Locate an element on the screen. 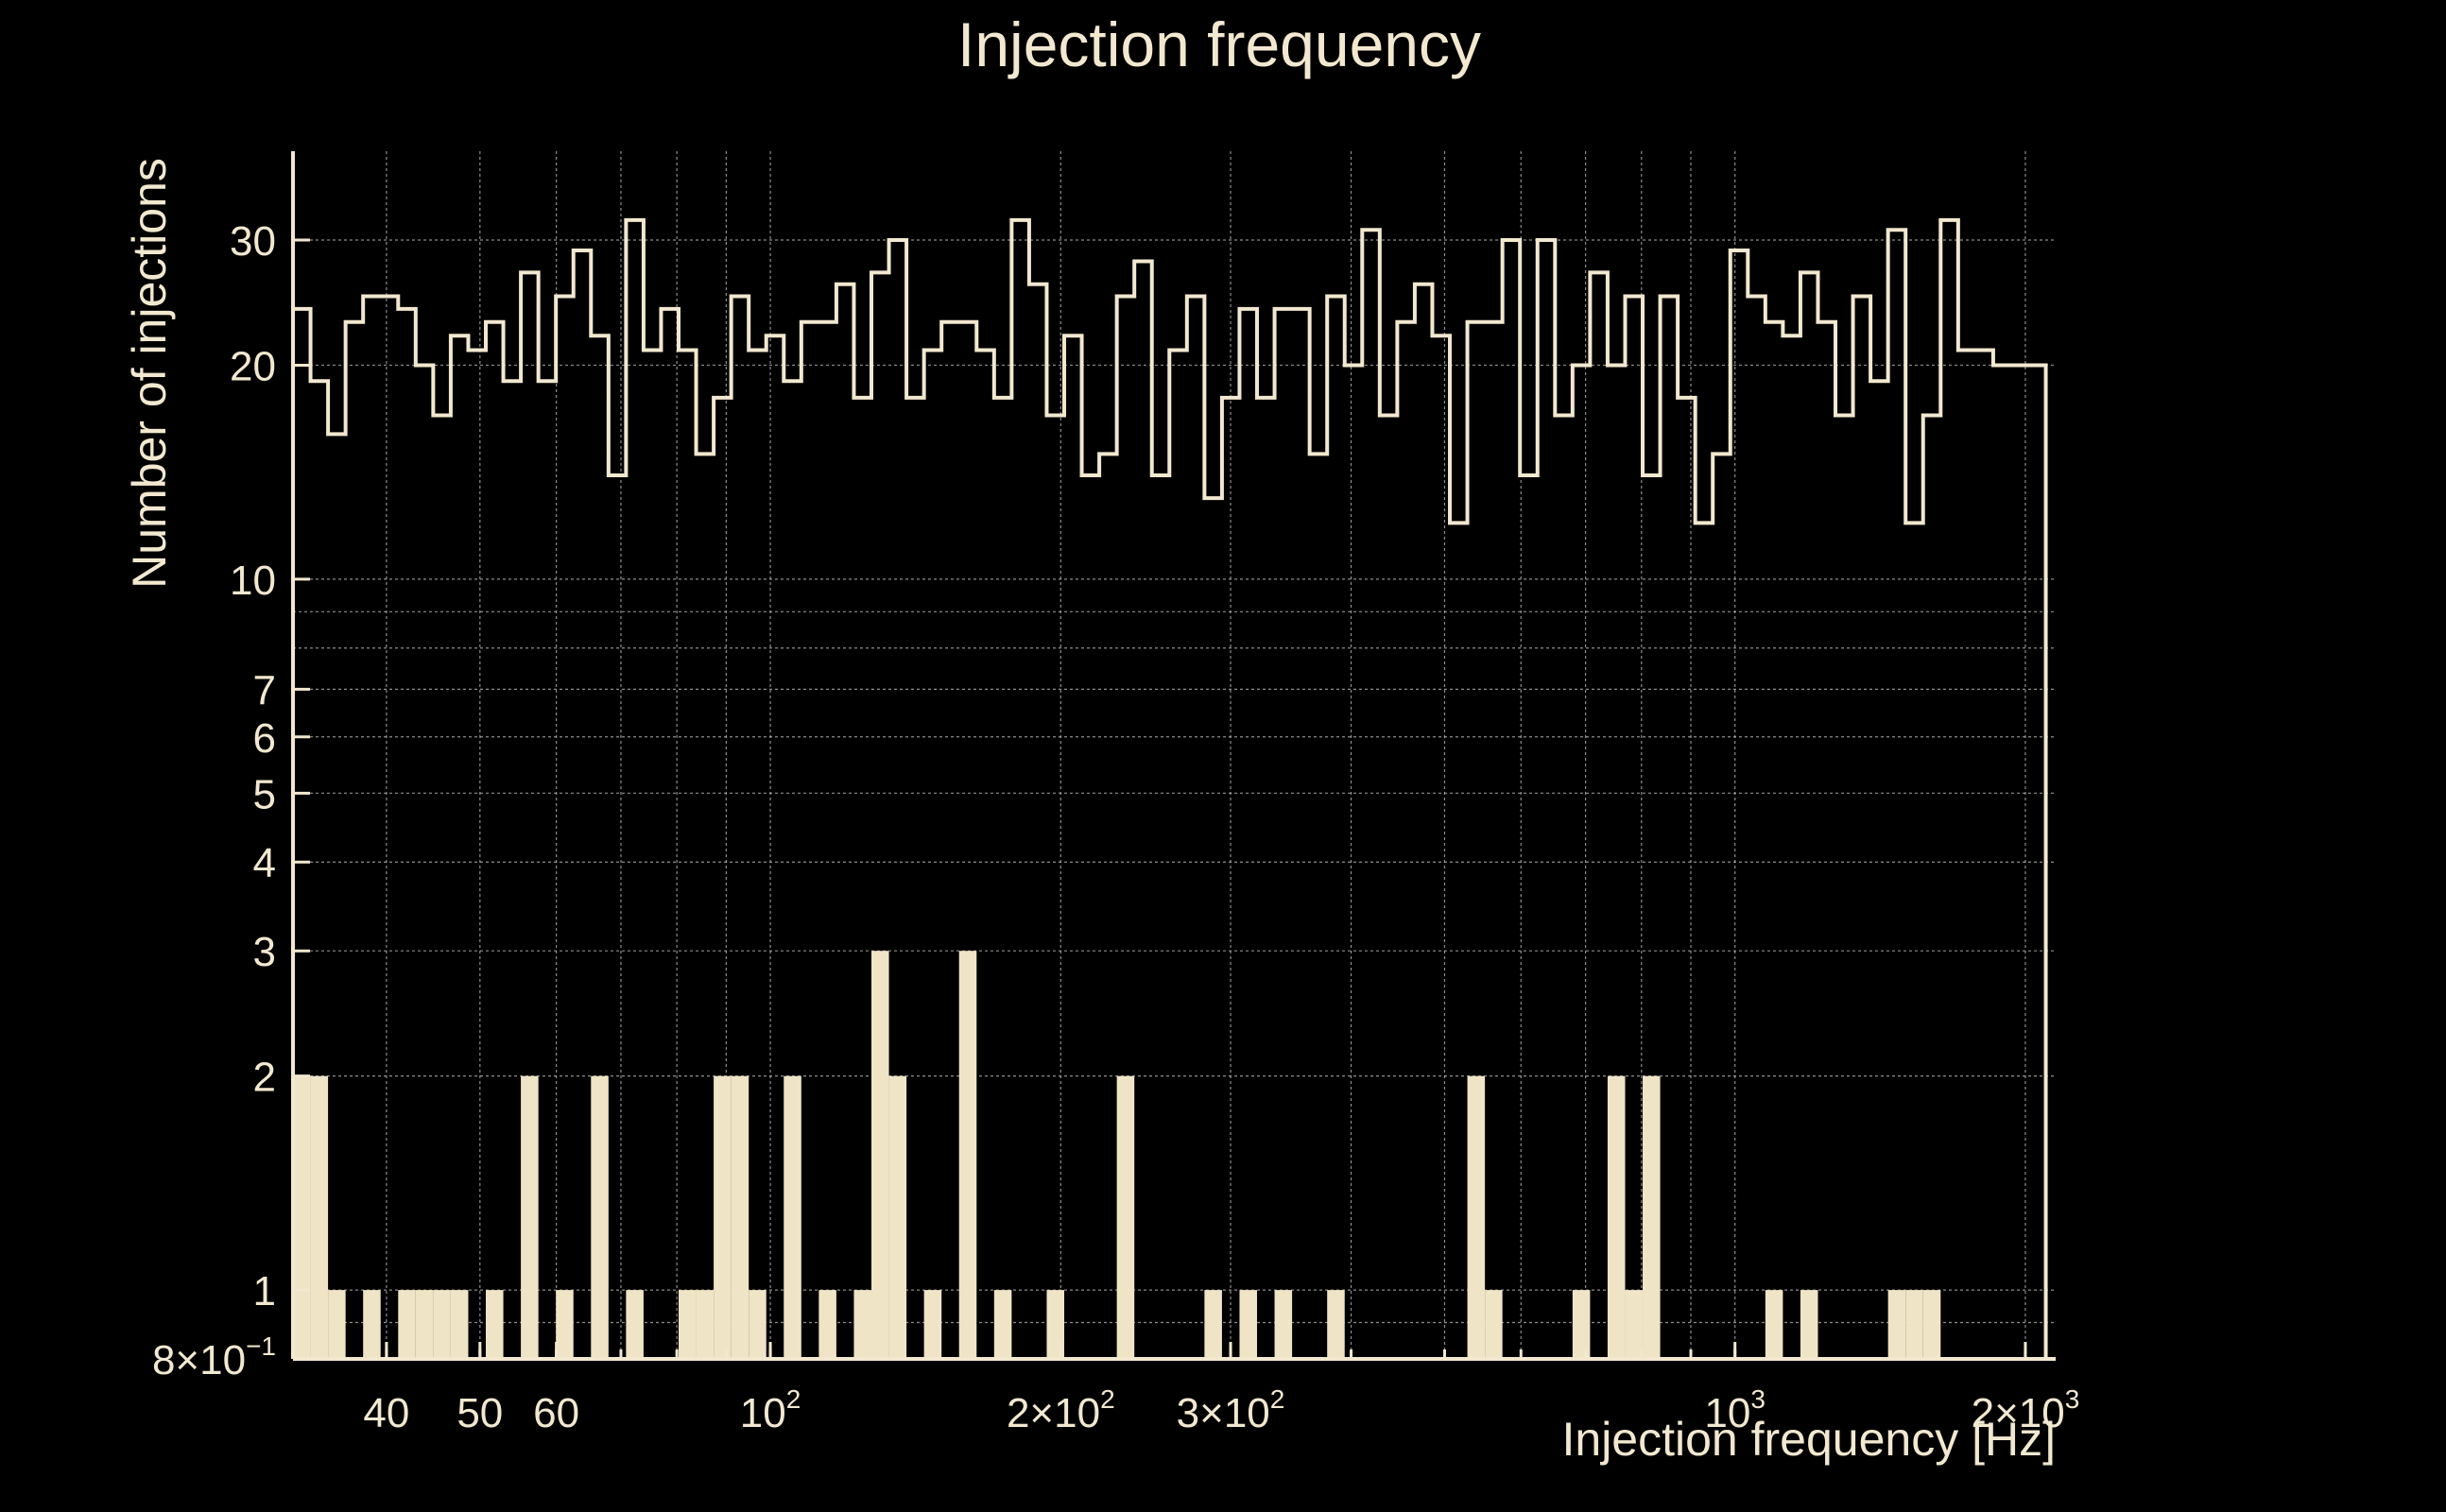 The image size is (2446, 1512). chart-title: Injection frequency is located at coordinates (1219, 44).